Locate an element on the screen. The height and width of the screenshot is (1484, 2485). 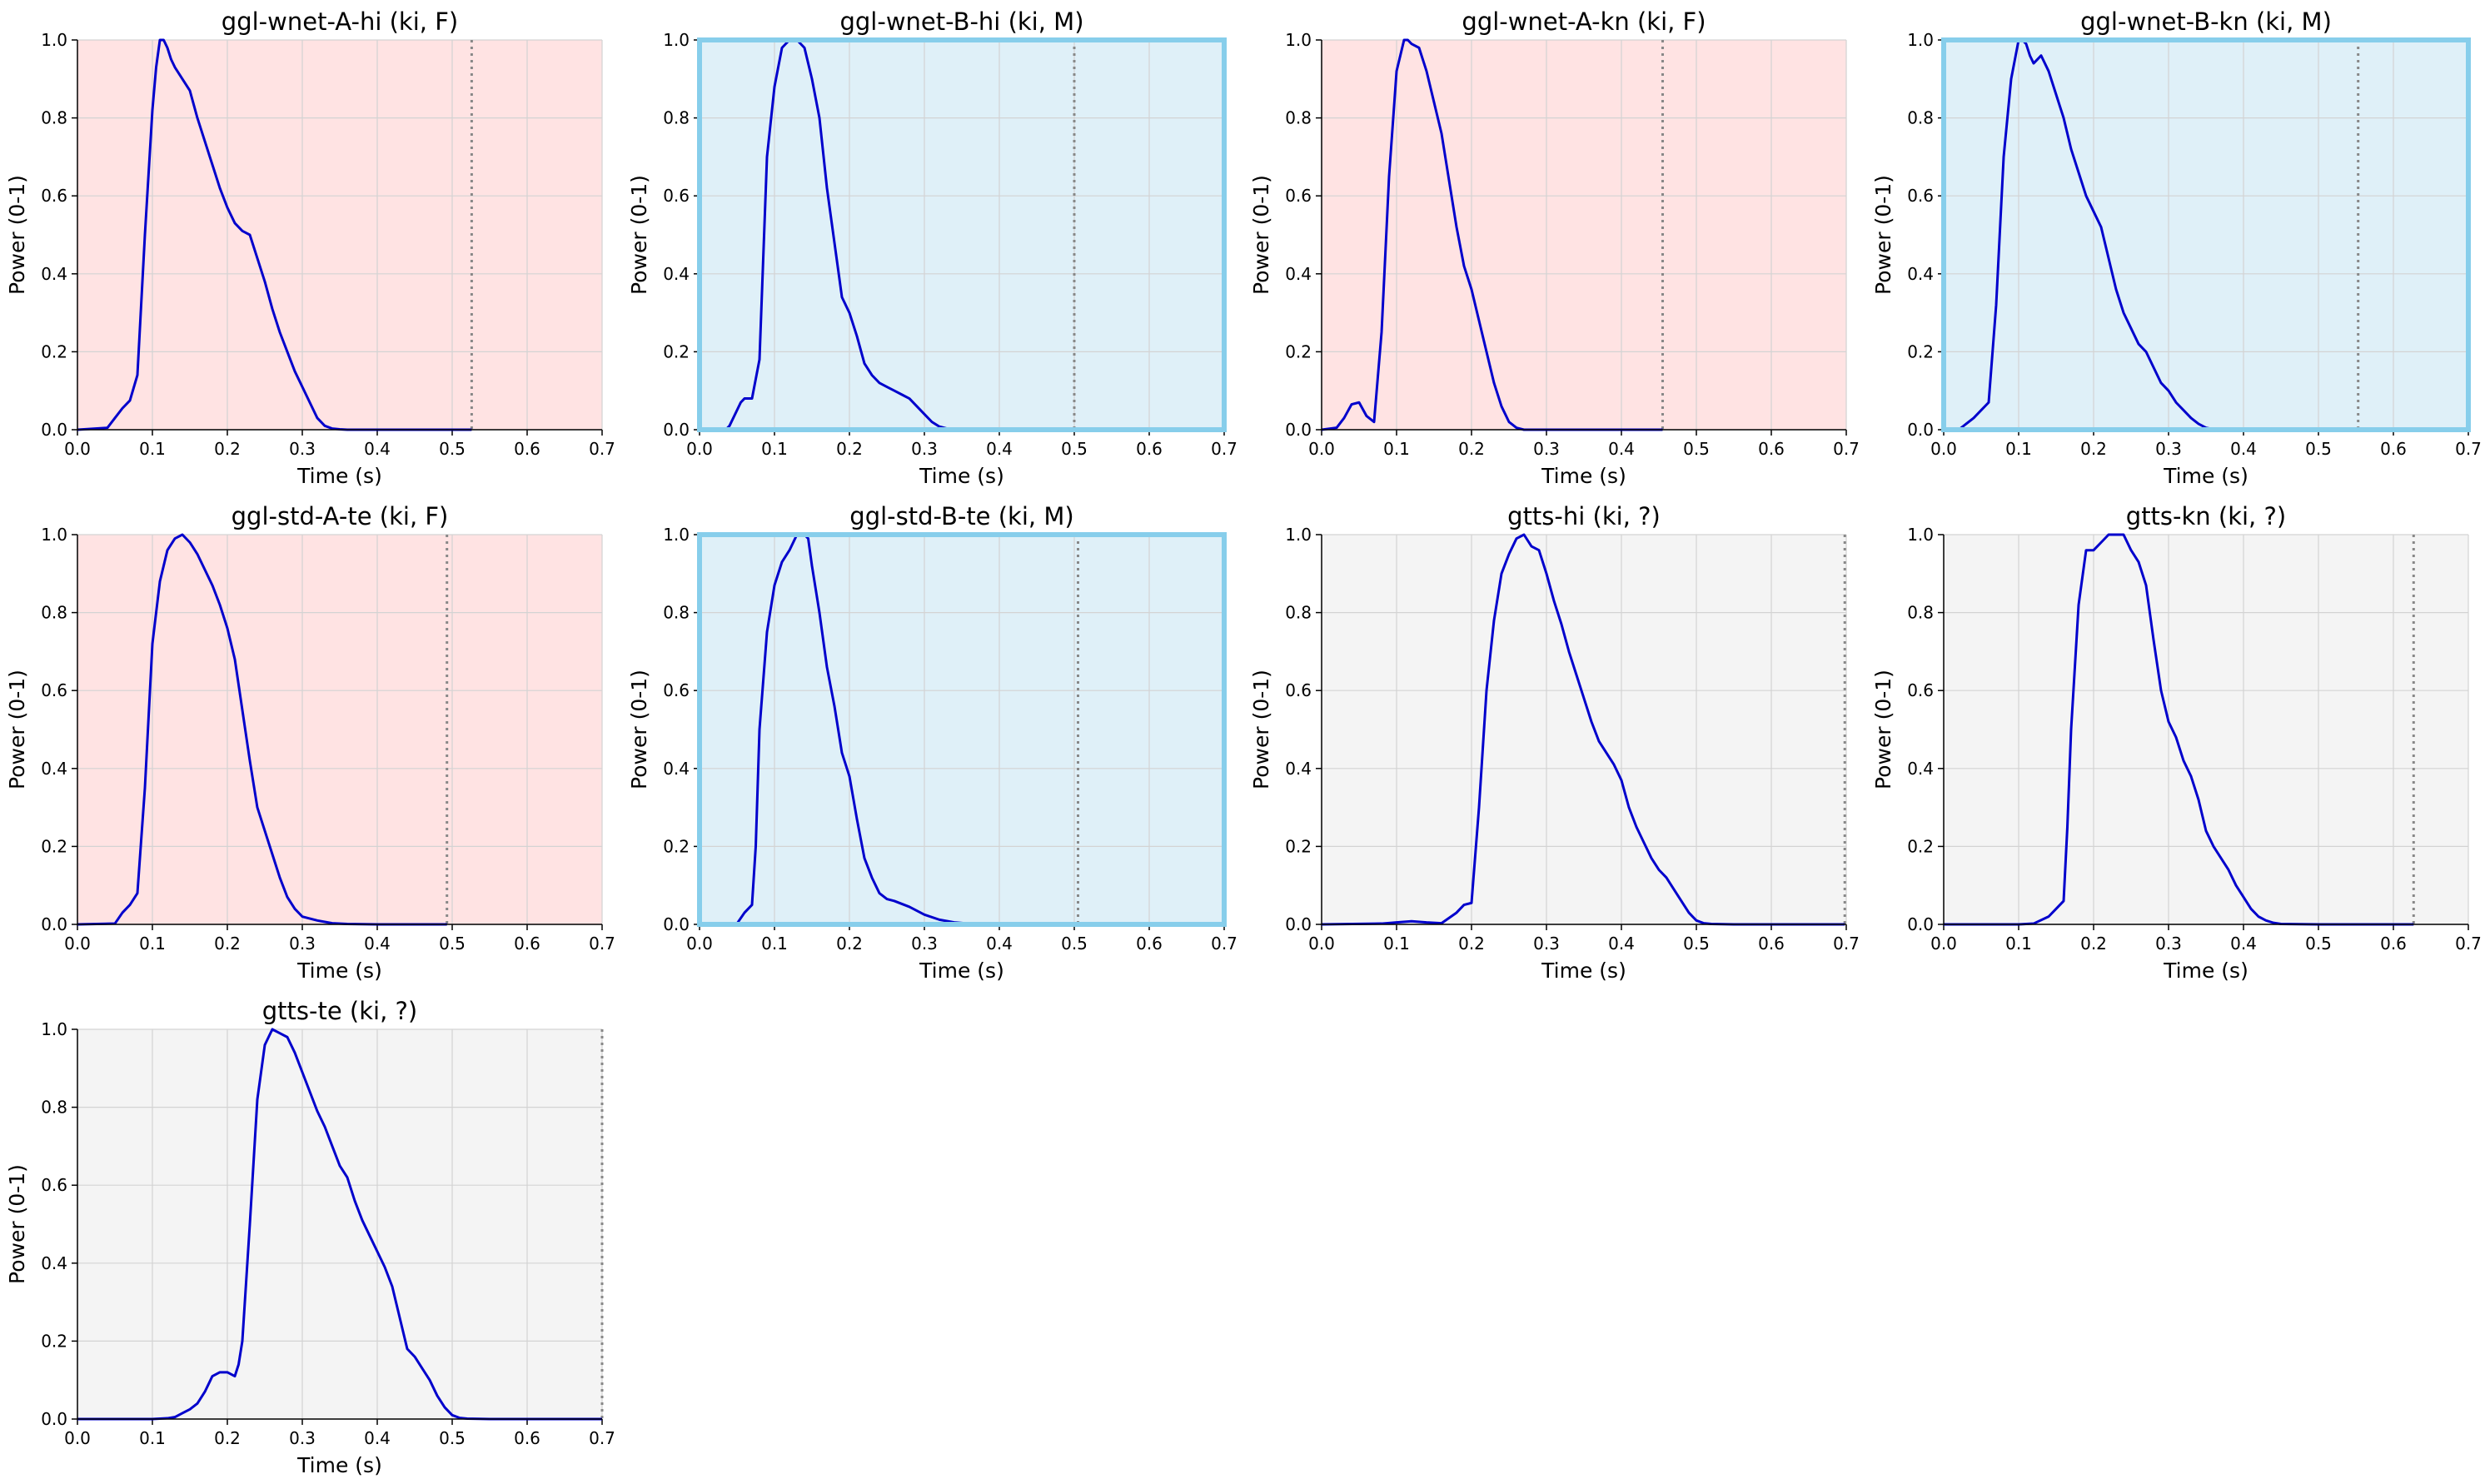
subplot-title: gtts-hi (ki, ?) is located at coordinates (1584, 516).